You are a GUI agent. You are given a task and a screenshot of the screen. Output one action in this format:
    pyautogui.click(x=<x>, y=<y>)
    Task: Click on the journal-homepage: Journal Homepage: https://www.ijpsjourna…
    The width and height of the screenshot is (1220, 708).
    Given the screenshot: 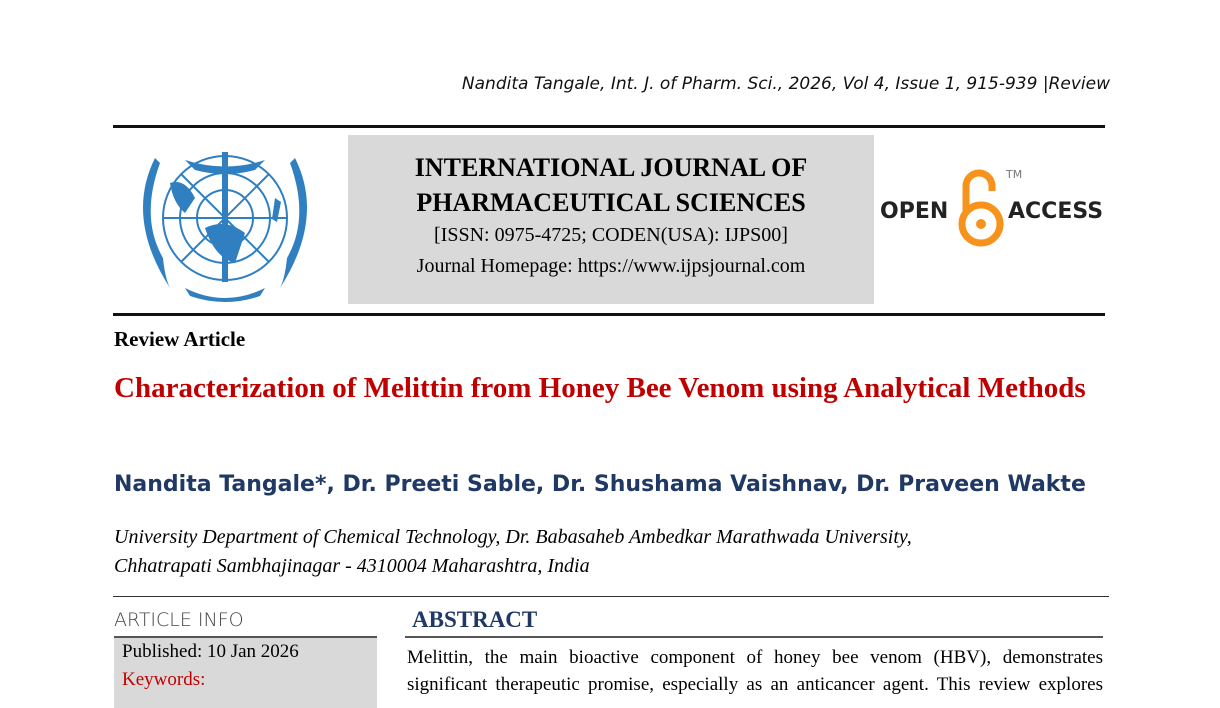 What is the action you would take?
    pyautogui.click(x=611, y=266)
    